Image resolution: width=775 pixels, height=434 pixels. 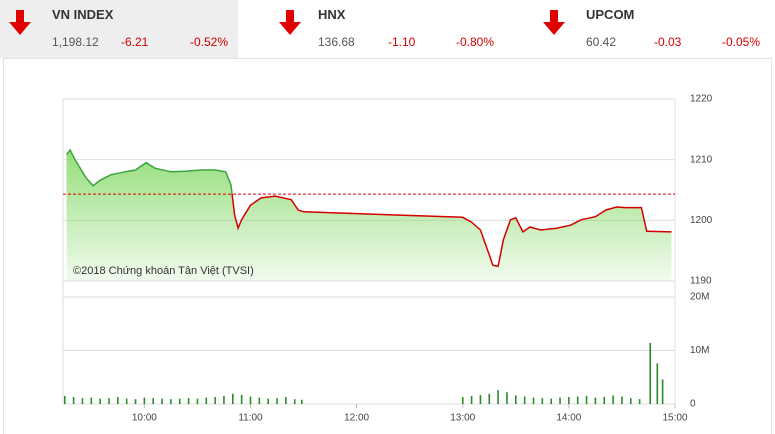 I want to click on index-name: UPCOM, so click(x=610, y=14).